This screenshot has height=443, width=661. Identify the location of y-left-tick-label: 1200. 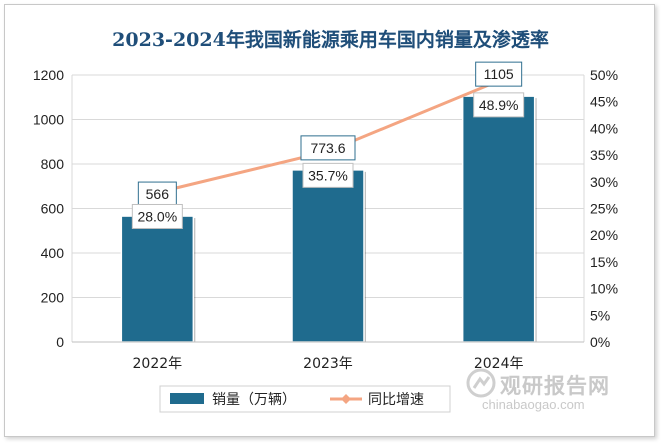
(48, 75).